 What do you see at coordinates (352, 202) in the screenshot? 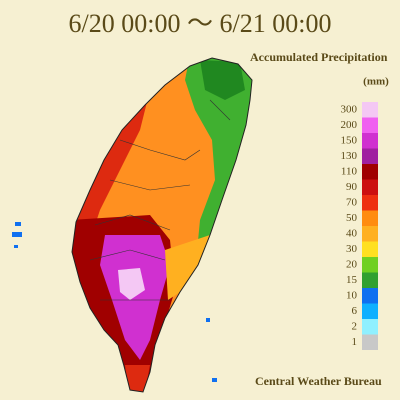
I see `legend-label: 70` at bounding box center [352, 202].